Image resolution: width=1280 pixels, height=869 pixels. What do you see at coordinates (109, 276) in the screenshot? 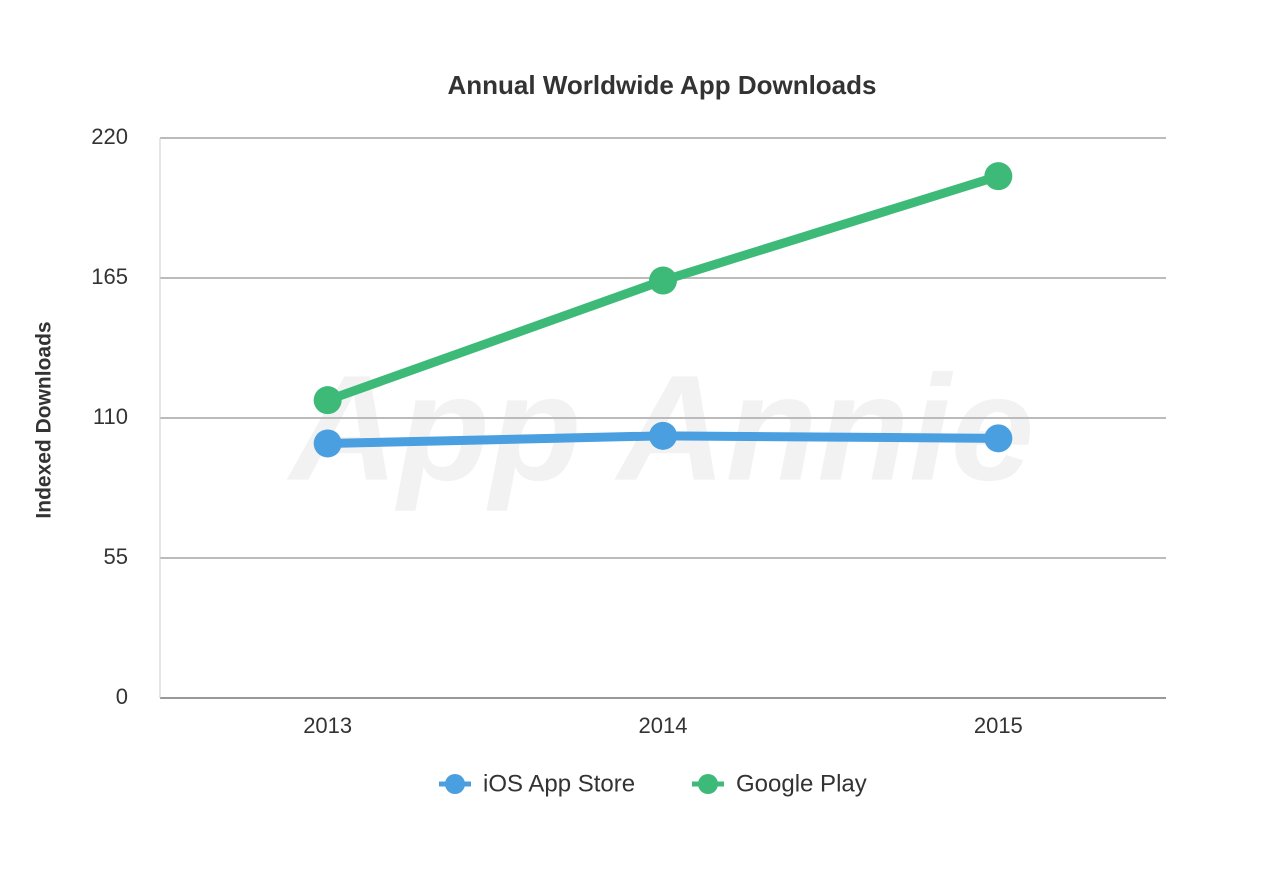
I see `y-tick-label: 165` at bounding box center [109, 276].